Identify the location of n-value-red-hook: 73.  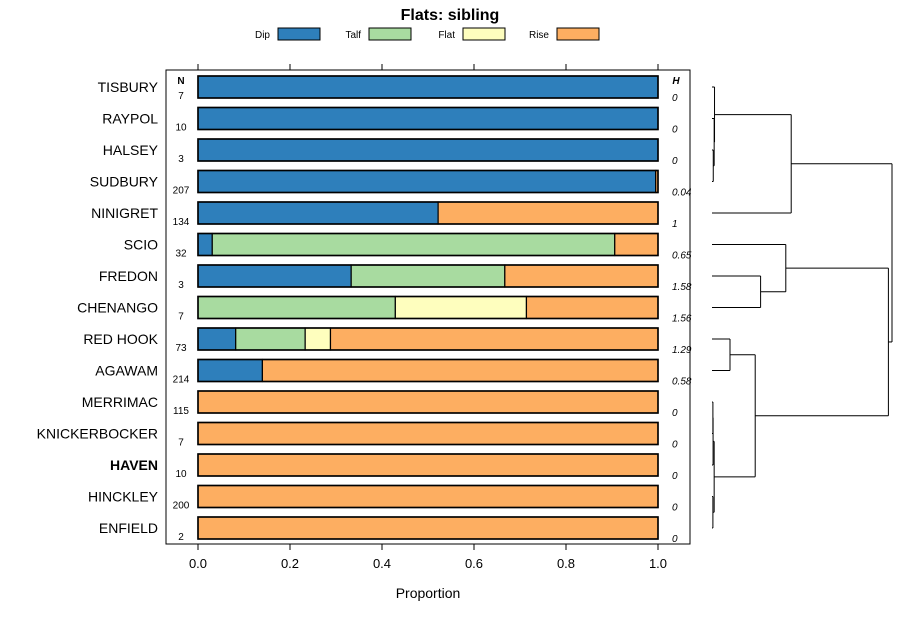
(181, 348).